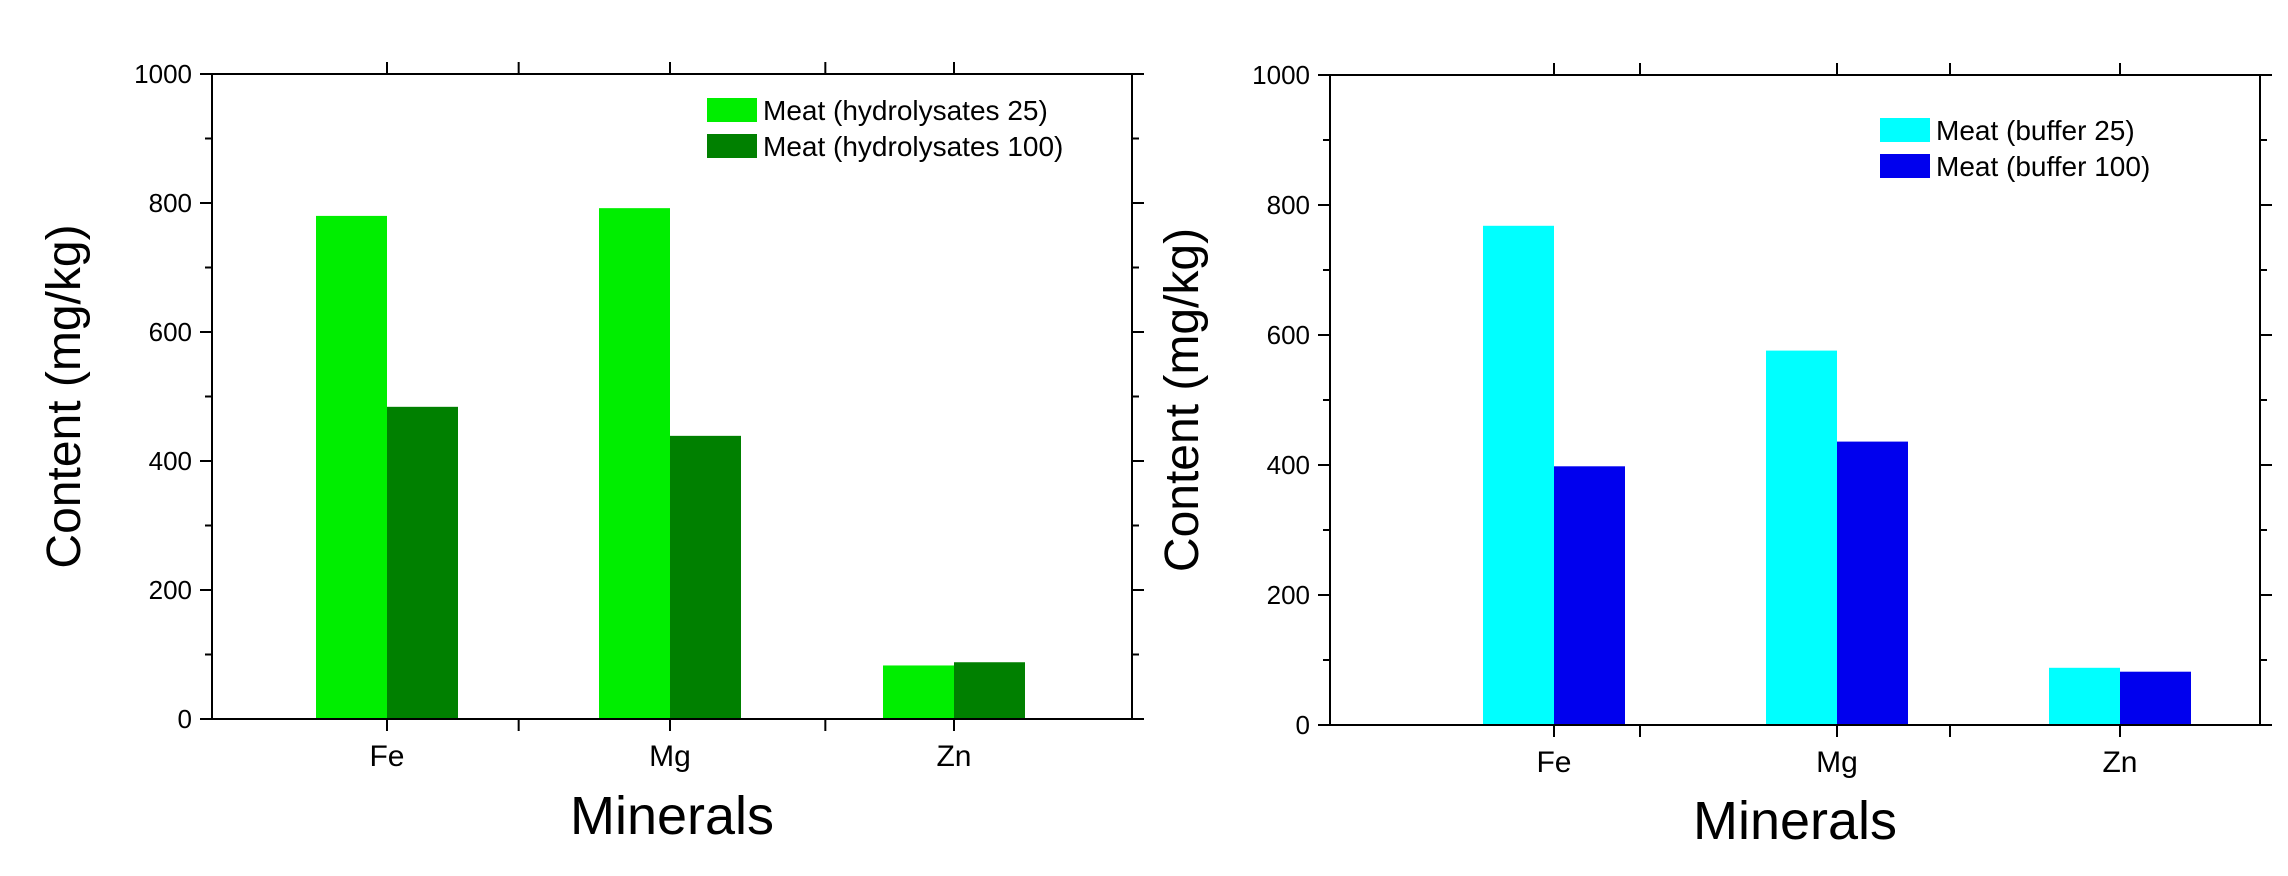 The width and height of the screenshot is (2288, 876). I want to click on bar-fe-series-2: Meat (hydrolysates 100) Fe: 484, so click(422, 562).